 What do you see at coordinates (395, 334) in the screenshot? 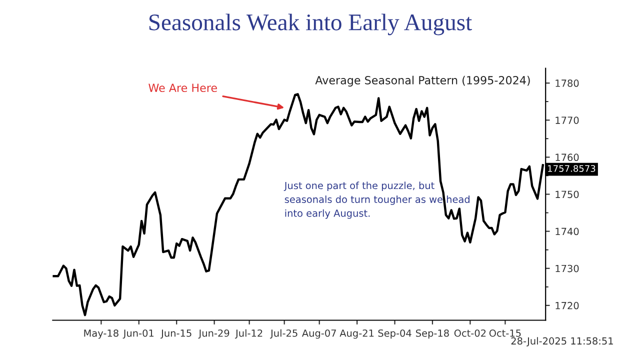
I see `x-tick-label: Sep-04` at bounding box center [395, 334].